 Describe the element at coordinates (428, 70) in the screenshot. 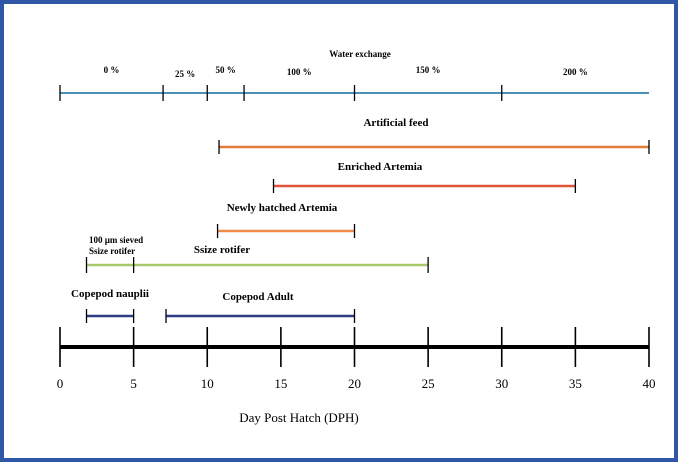

I see `water-exchange-pct-4: 150 %` at that location.